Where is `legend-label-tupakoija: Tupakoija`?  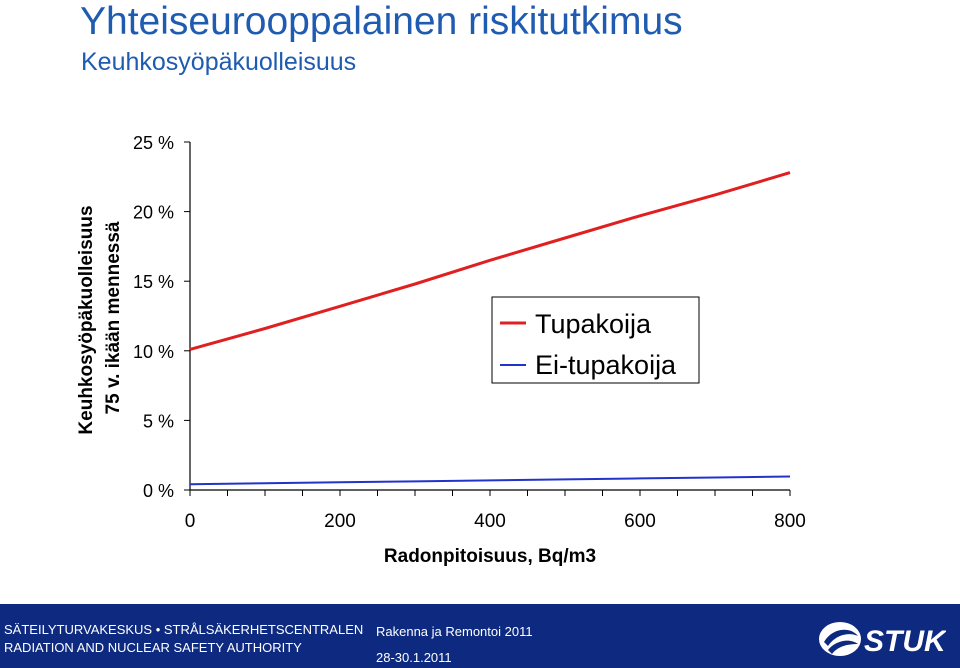 legend-label-tupakoija: Tupakoija is located at coordinates (593, 324).